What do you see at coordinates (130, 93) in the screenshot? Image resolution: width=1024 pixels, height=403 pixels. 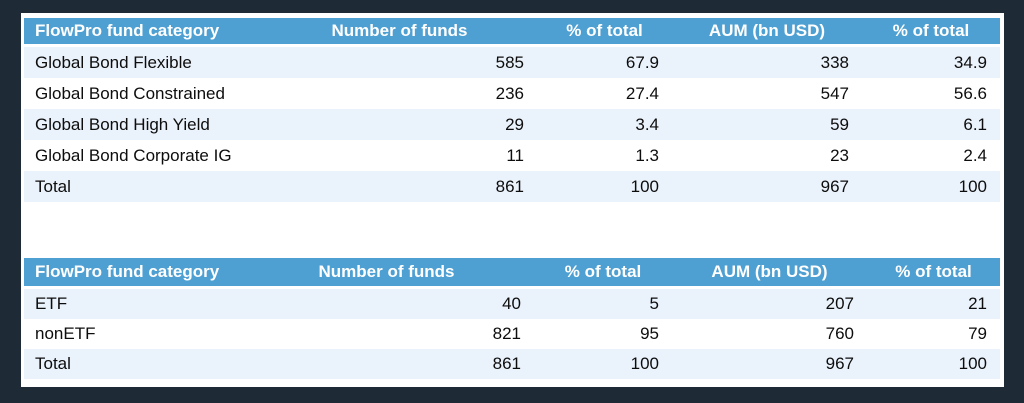 I see `category-cell: Global Bond Constrained` at bounding box center [130, 93].